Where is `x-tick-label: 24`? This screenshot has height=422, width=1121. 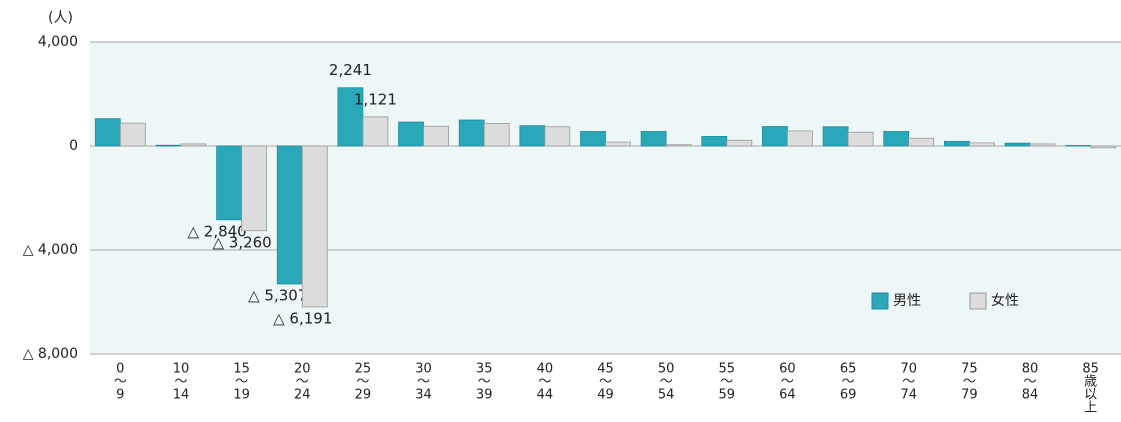
x-tick-label: 24 is located at coordinates (302, 395).